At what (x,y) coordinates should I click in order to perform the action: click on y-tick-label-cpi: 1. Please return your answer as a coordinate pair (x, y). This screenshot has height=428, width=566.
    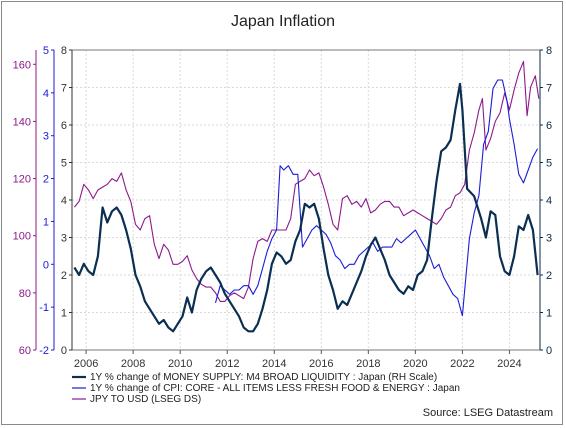
    Looking at the image, I should click on (46, 222).